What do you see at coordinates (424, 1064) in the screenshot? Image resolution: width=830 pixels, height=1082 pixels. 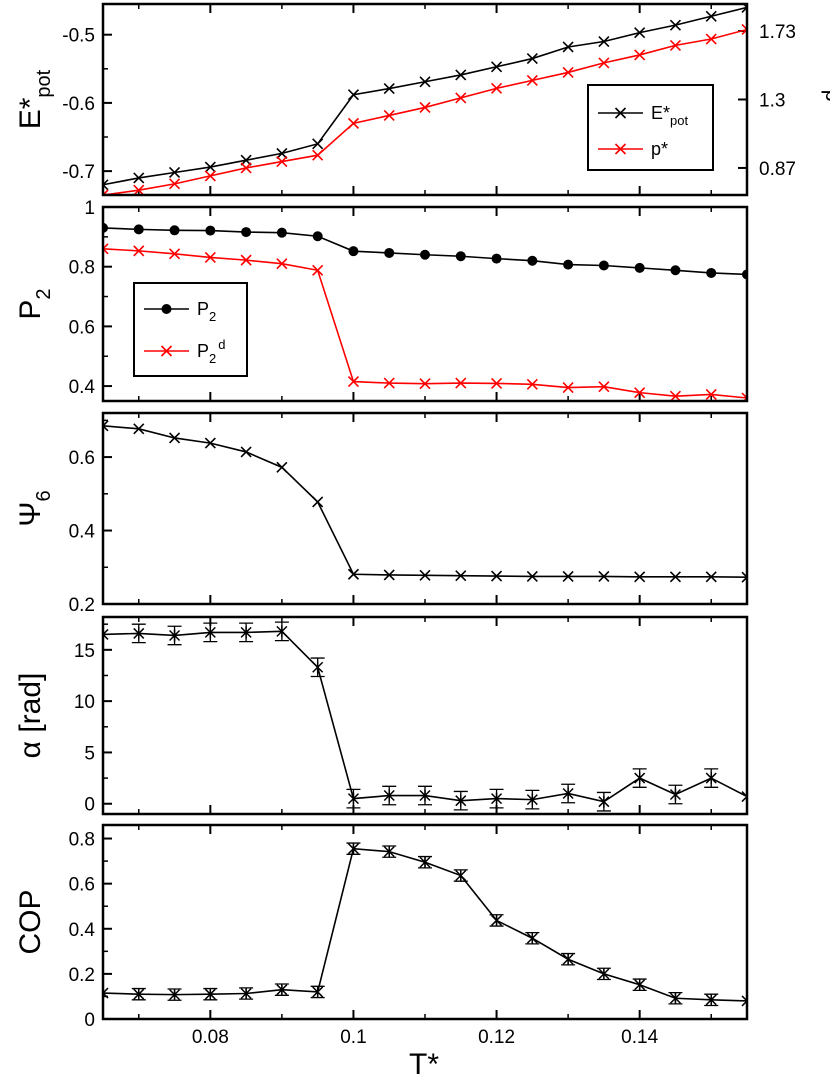 I see `x-axis-label: T*` at bounding box center [424, 1064].